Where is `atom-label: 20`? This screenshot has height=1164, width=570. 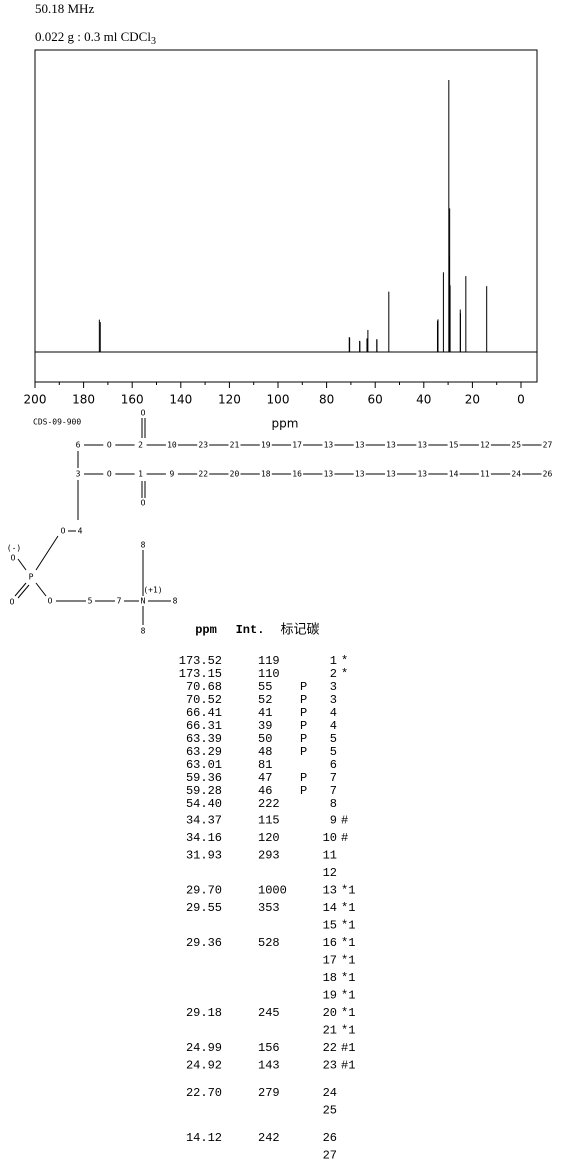 atom-label: 20 is located at coordinates (235, 474).